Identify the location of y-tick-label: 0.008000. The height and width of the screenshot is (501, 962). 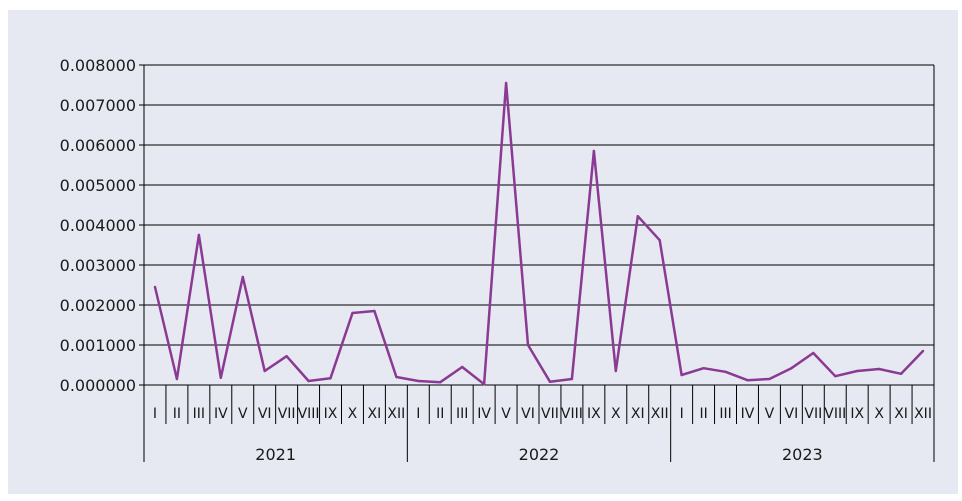
(98, 65).